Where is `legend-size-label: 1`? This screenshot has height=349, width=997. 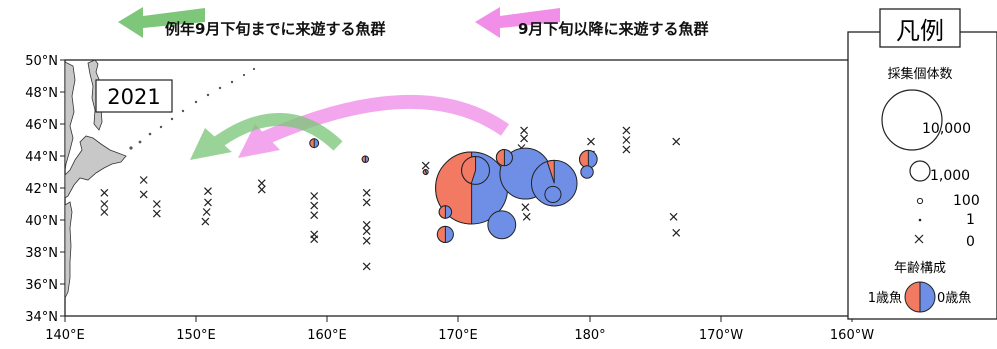
legend-size-label: 1 is located at coordinates (970, 220).